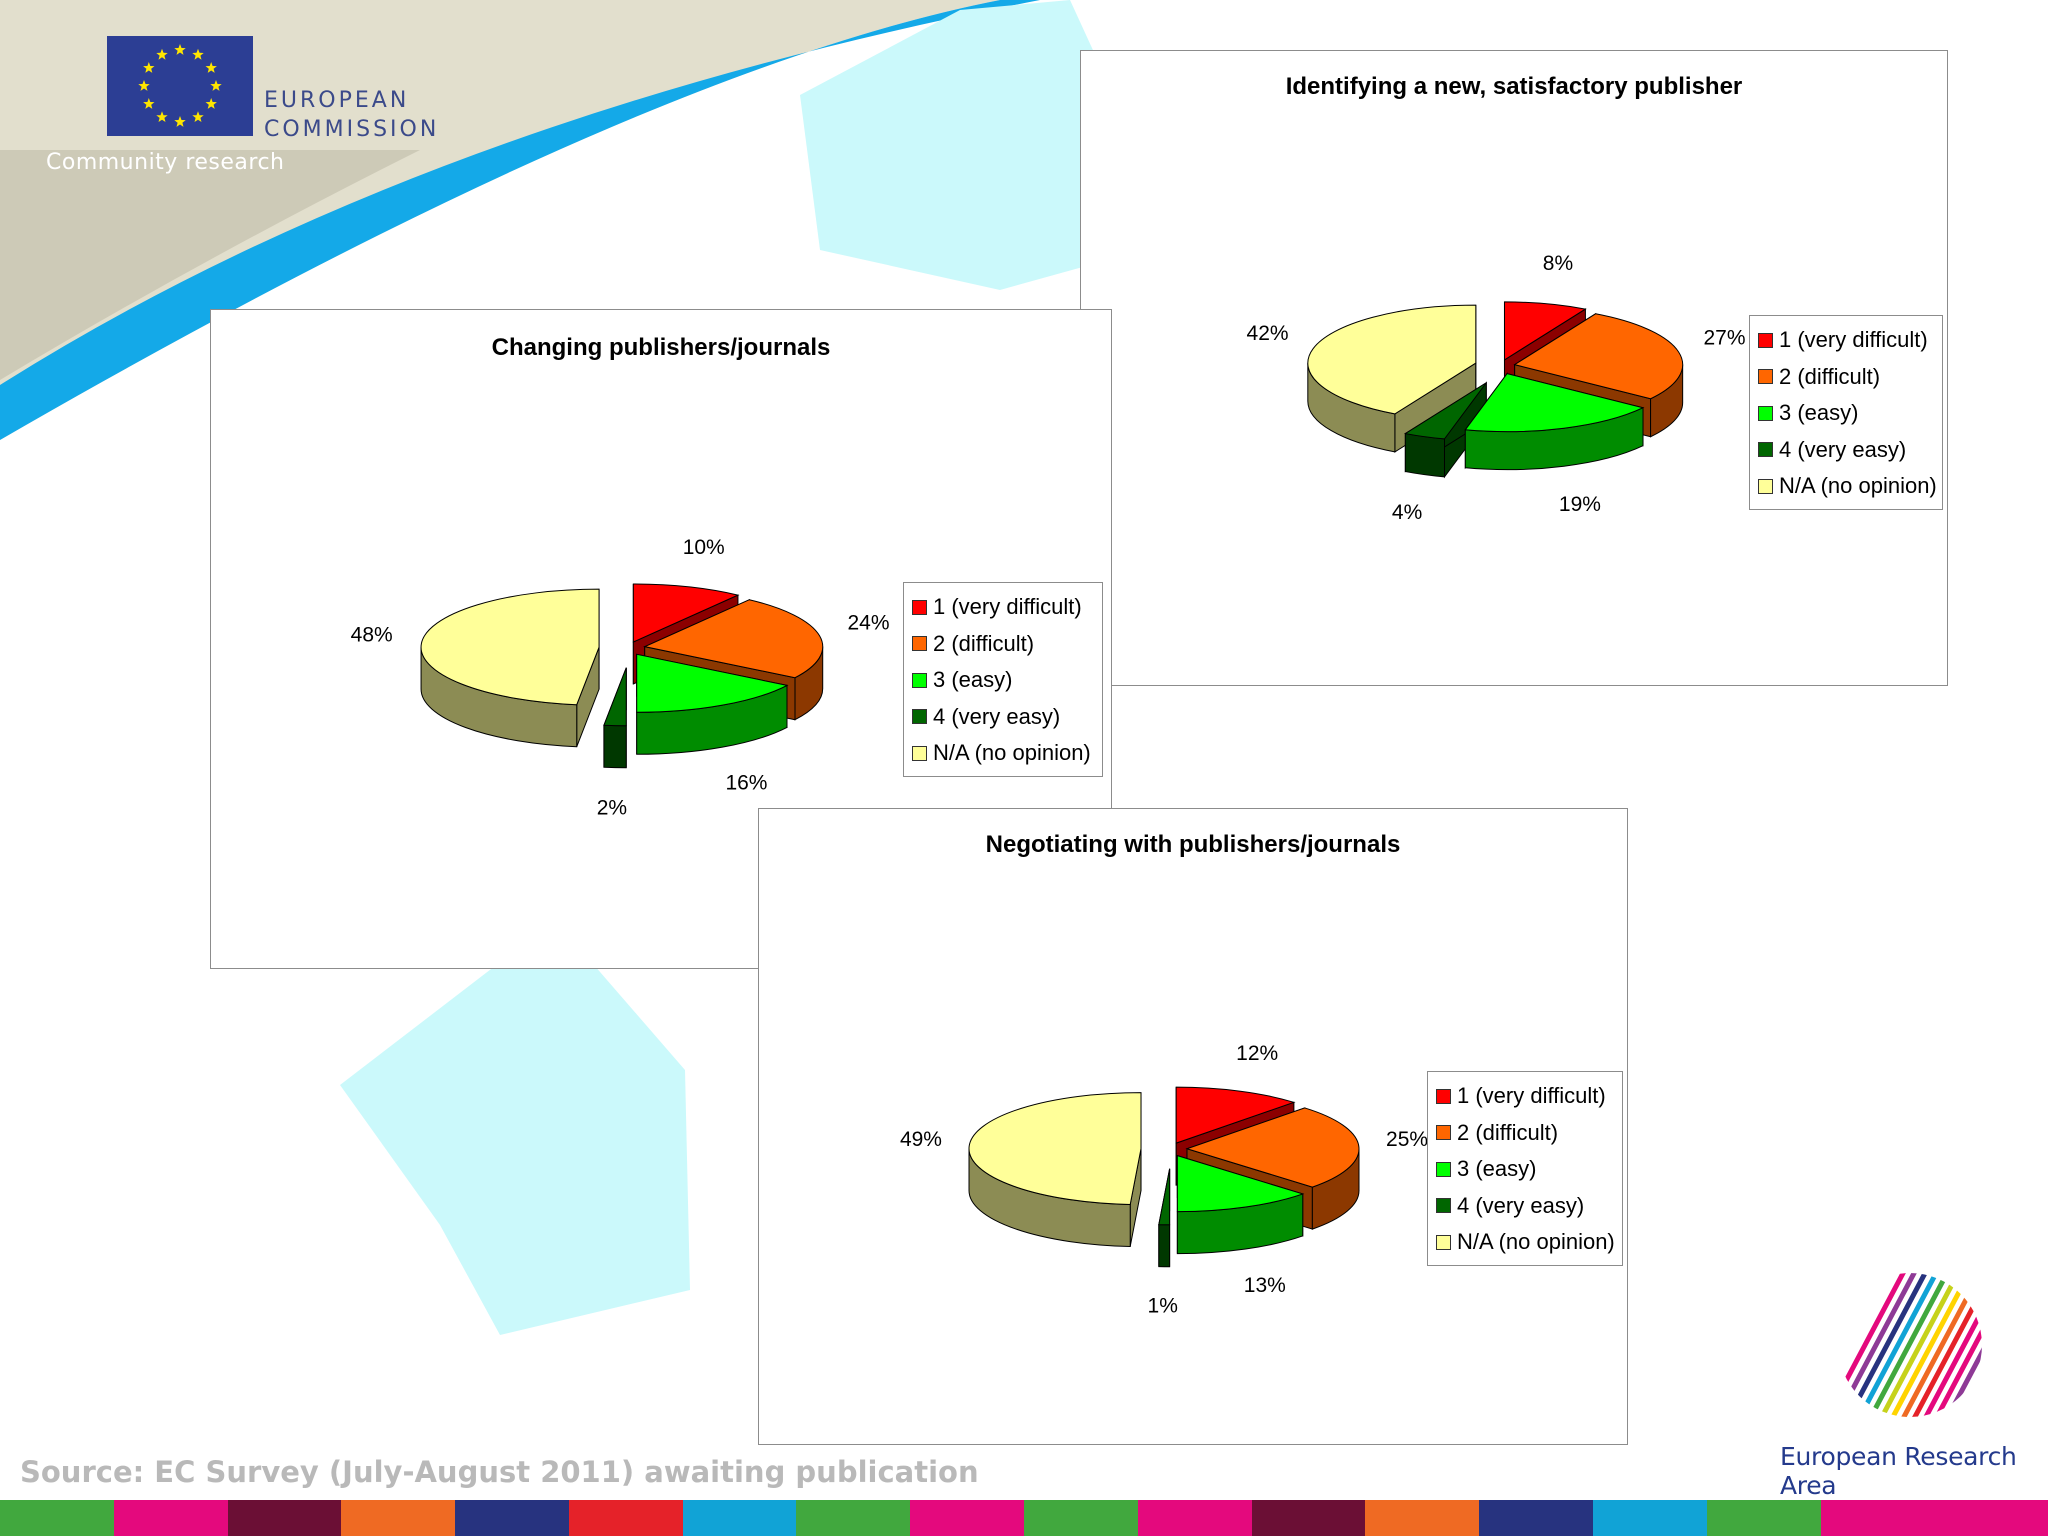 The width and height of the screenshot is (2048, 1536). I want to click on chart-title: Changing publishers/journals, so click(661, 347).